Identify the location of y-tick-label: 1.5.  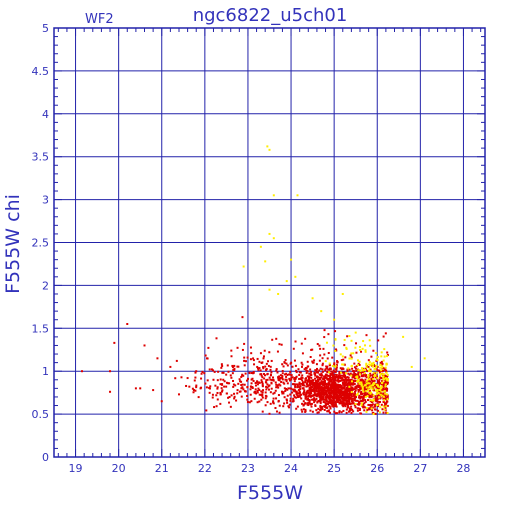
(41, 328).